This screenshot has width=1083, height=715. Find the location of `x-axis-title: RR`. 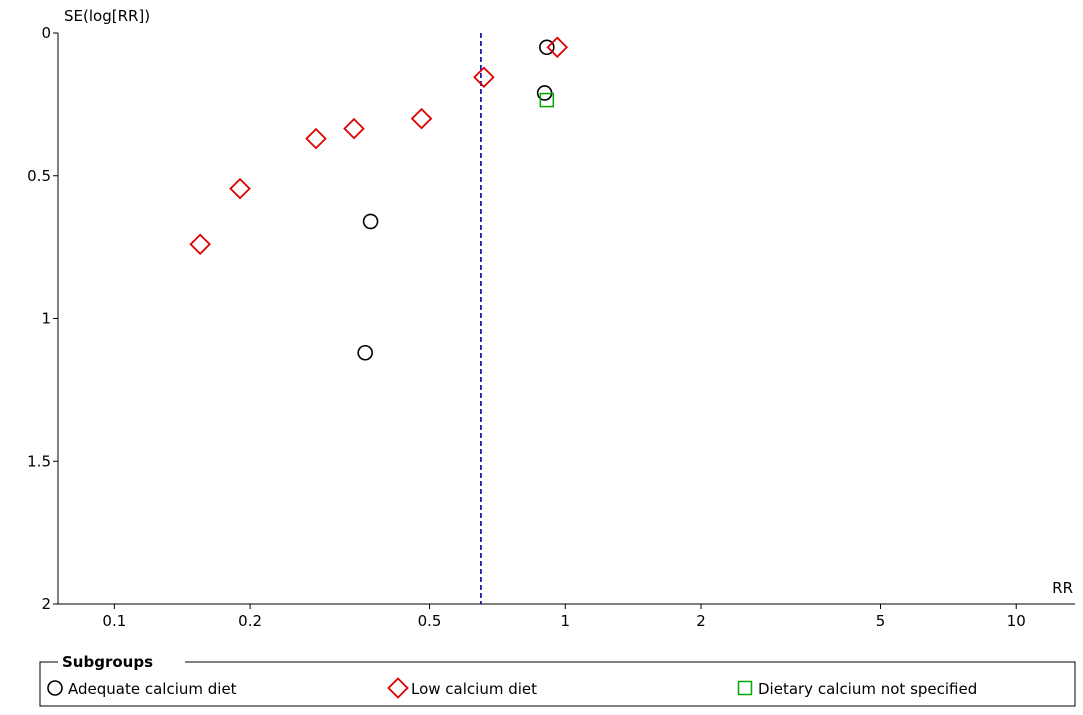

x-axis-title: RR is located at coordinates (1062, 588).